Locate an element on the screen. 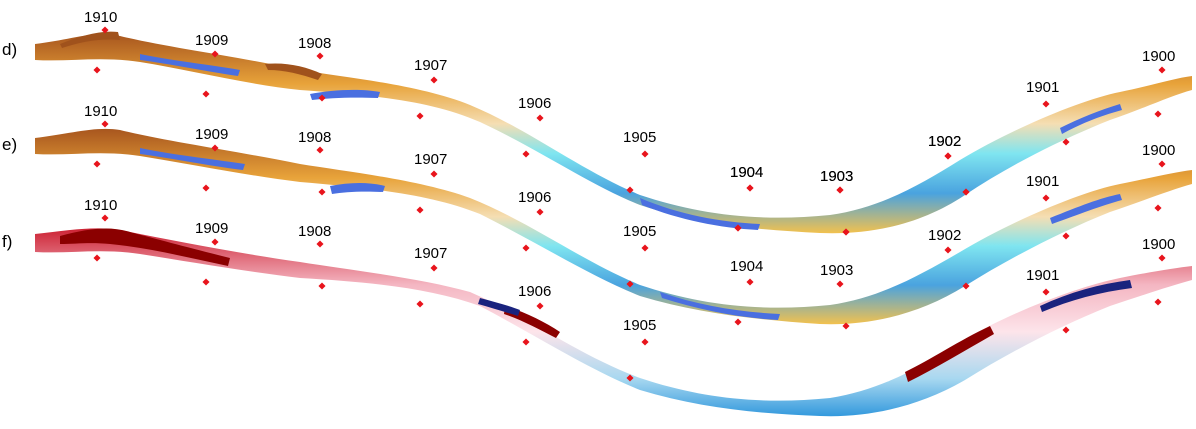  station-label-1906-e: 1906 is located at coordinates (534, 197).